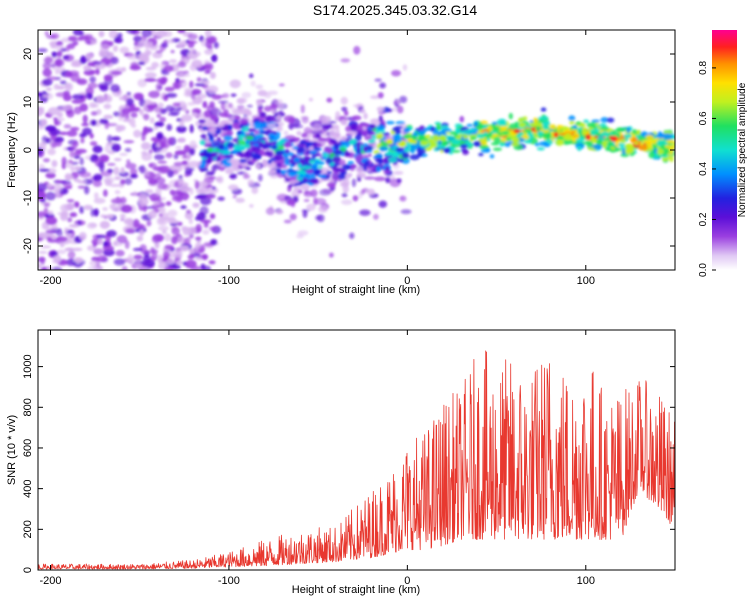  Describe the element at coordinates (742, 149) in the screenshot. I see `colorbar-label: Normalized spectral amplitude` at that location.